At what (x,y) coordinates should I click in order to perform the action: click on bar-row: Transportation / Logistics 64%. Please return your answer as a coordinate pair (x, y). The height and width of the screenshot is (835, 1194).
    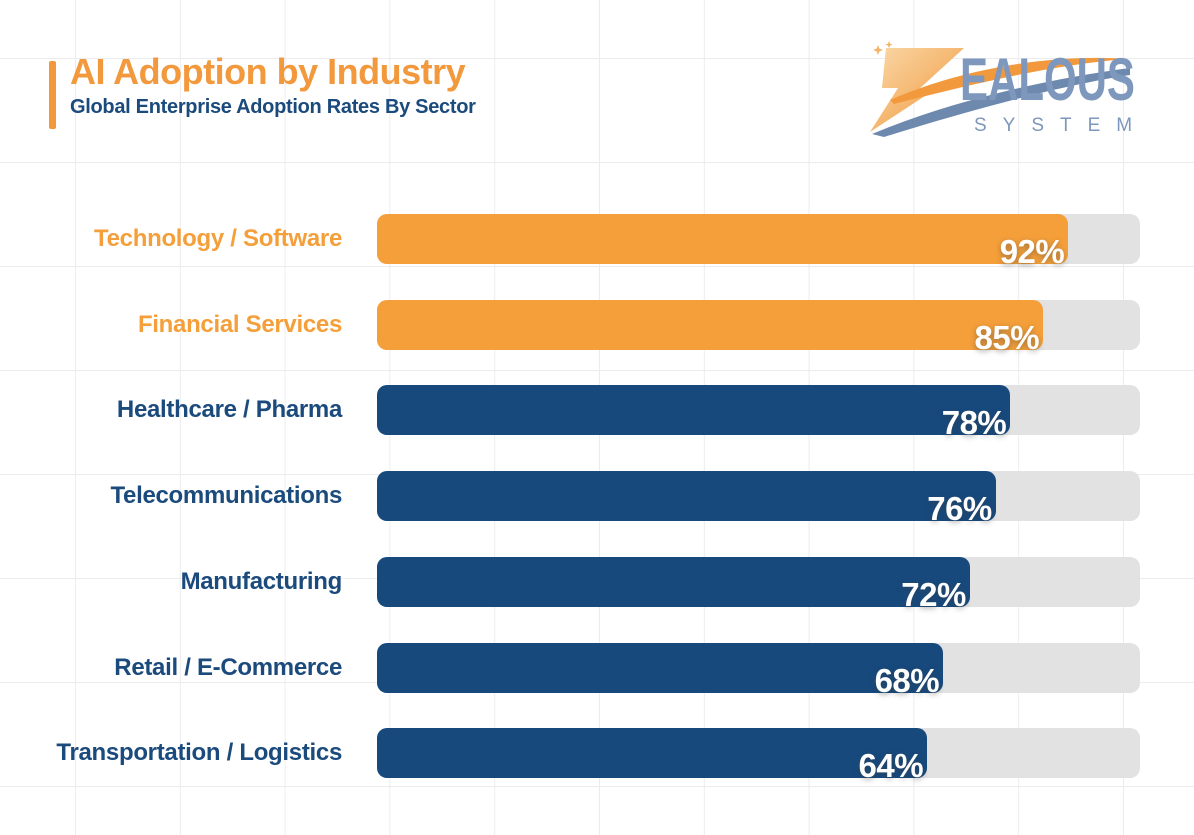
    Looking at the image, I should click on (590, 756).